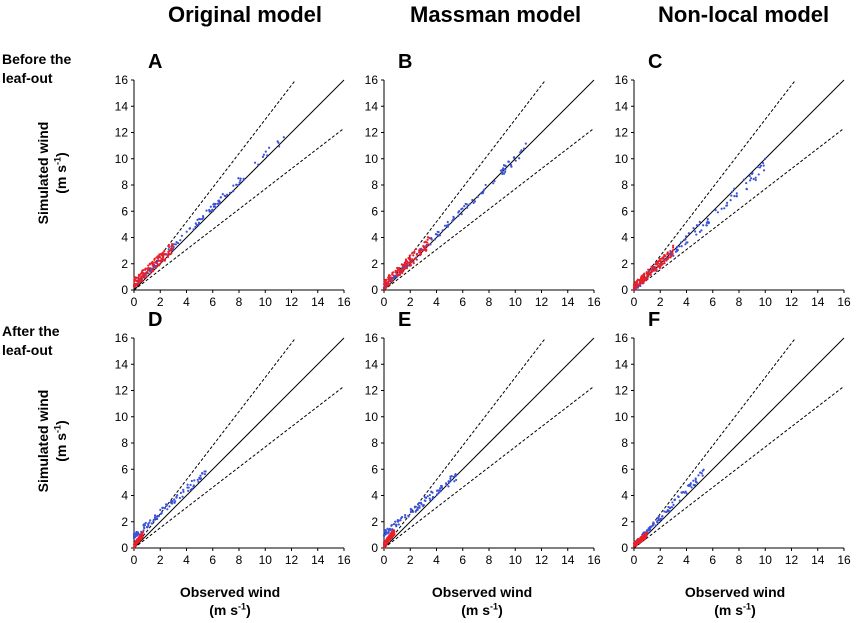 This screenshot has width=858, height=623. I want to click on x-tick-label-b-6: 6, so click(462, 302).